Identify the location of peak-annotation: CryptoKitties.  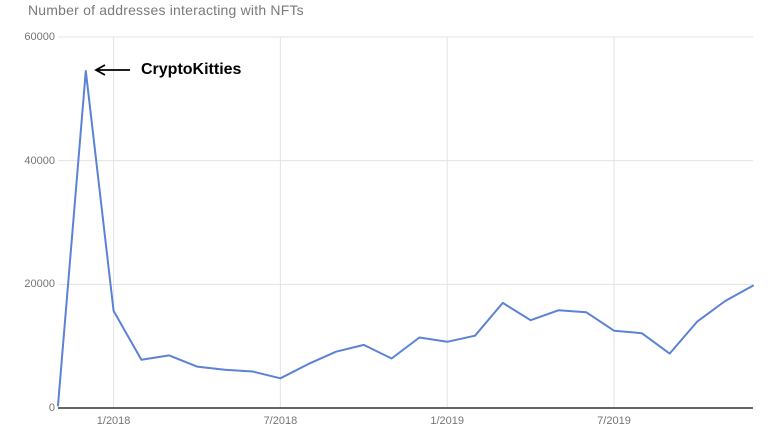
(167, 70).